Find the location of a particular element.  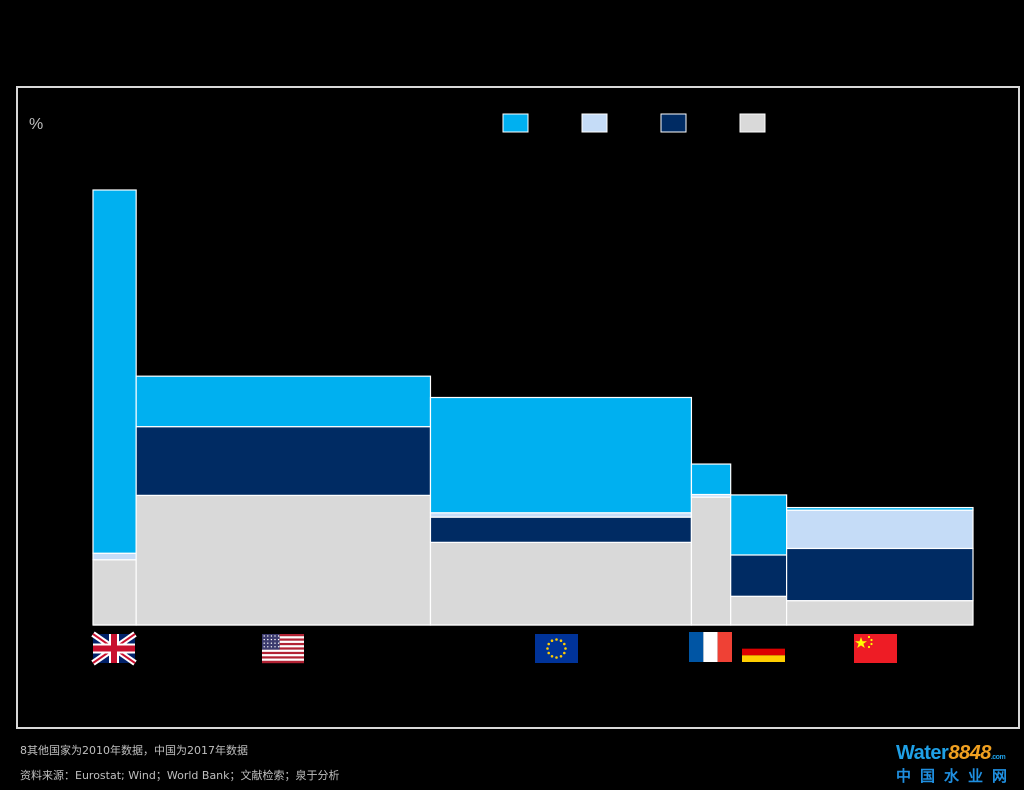

bar-segment-germany-s2 is located at coordinates (759, 575).